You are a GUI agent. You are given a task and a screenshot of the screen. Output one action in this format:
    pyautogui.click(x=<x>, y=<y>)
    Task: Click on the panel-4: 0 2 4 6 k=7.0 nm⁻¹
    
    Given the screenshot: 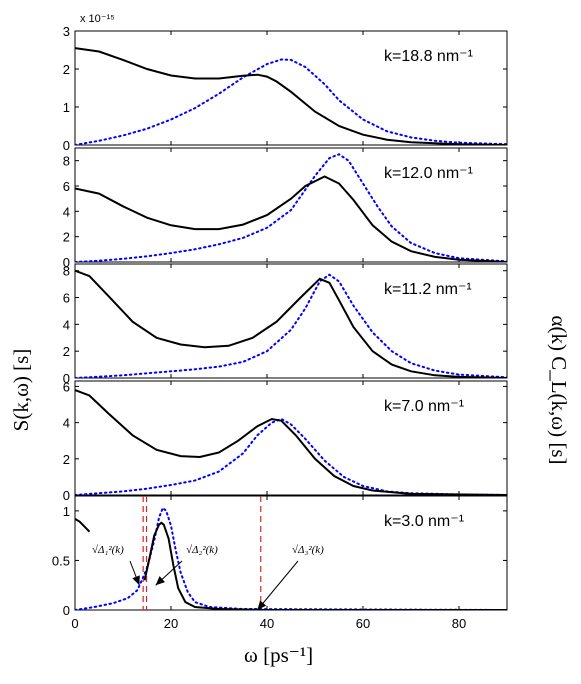 What is the action you would take?
    pyautogui.click(x=285, y=441)
    